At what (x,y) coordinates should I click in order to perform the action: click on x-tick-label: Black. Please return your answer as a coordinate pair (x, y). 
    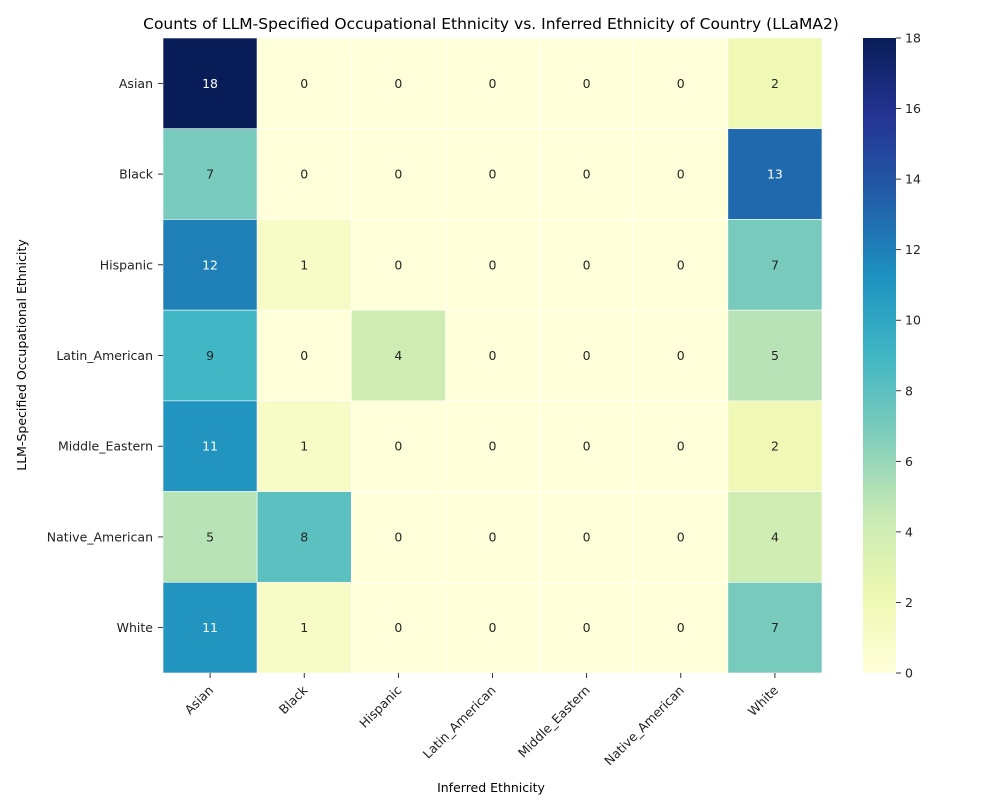
    Looking at the image, I should click on (293, 699).